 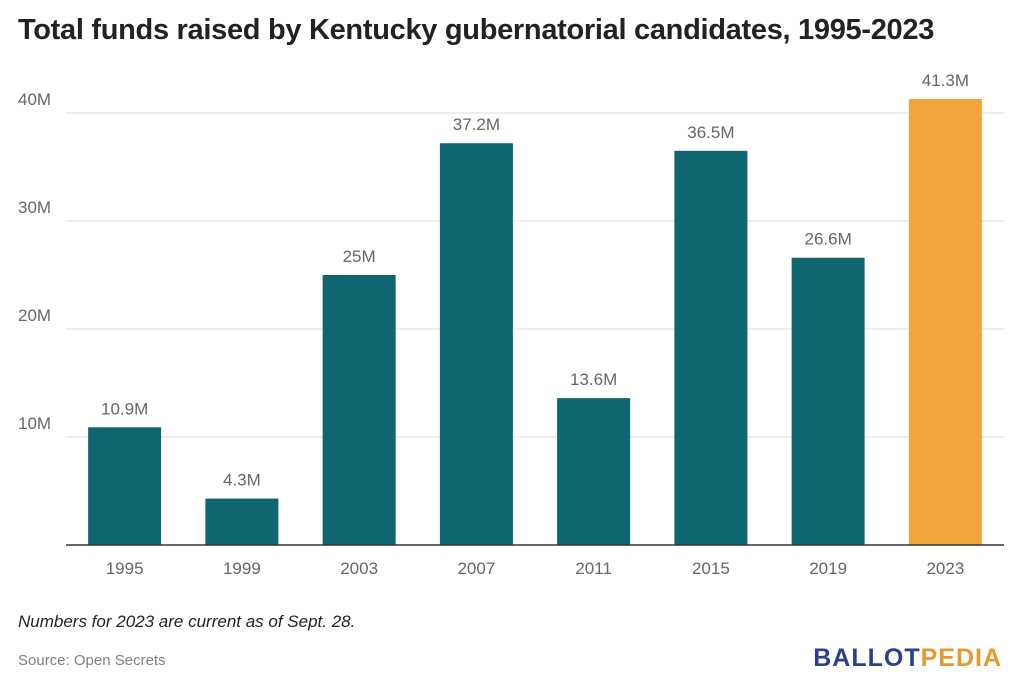 I want to click on y-axis-ticks: 10M 20M 30M 40M, so click(x=34, y=261).